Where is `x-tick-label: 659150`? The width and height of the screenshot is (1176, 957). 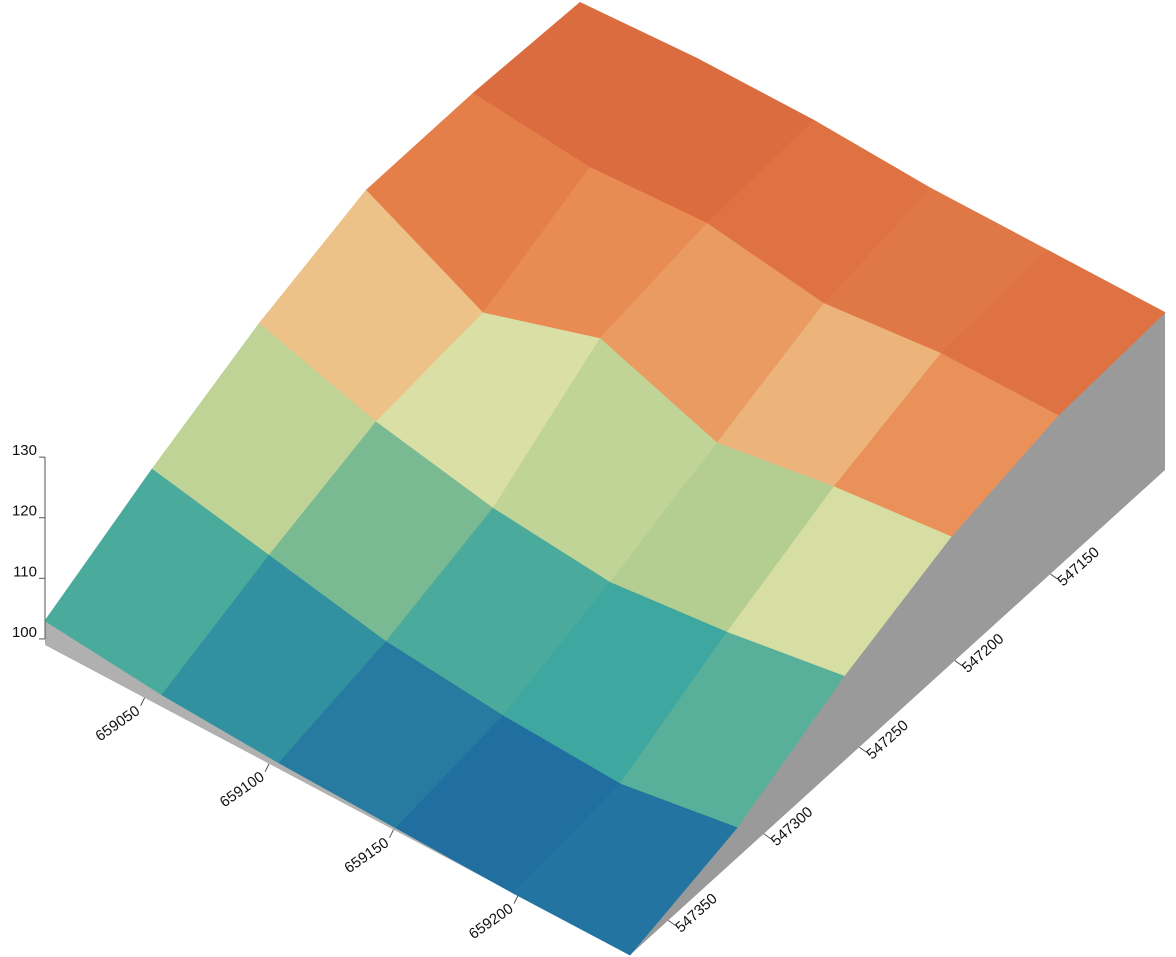 x-tick-label: 659150 is located at coordinates (366, 855).